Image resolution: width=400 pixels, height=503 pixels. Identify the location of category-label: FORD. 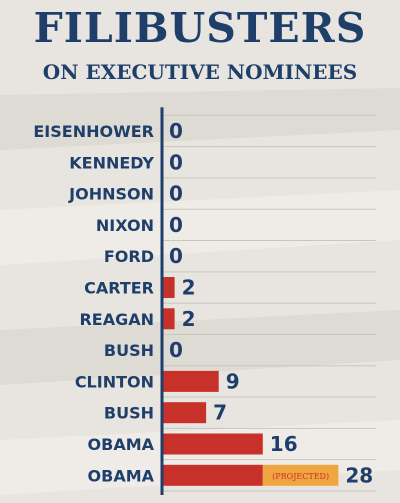
(129, 256).